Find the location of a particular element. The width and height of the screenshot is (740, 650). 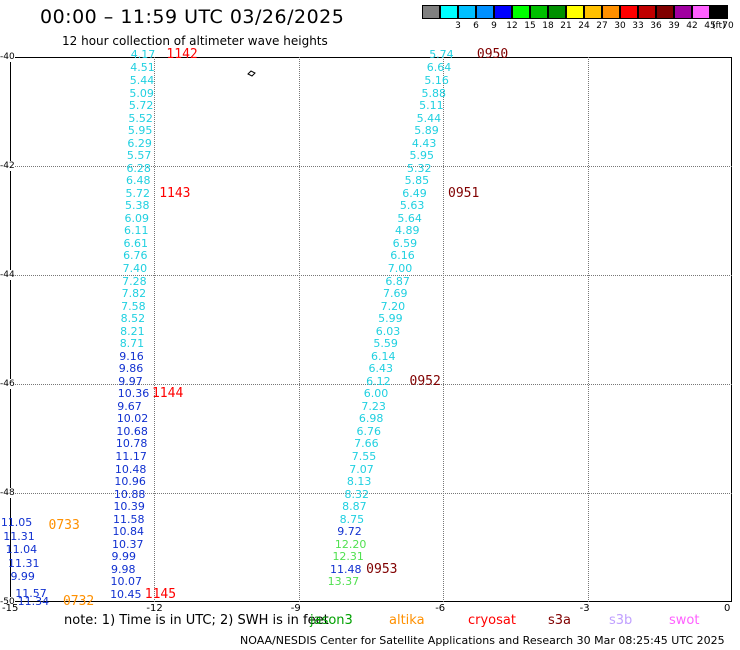

wave-height-value: 5.57 is located at coordinates (139, 156).